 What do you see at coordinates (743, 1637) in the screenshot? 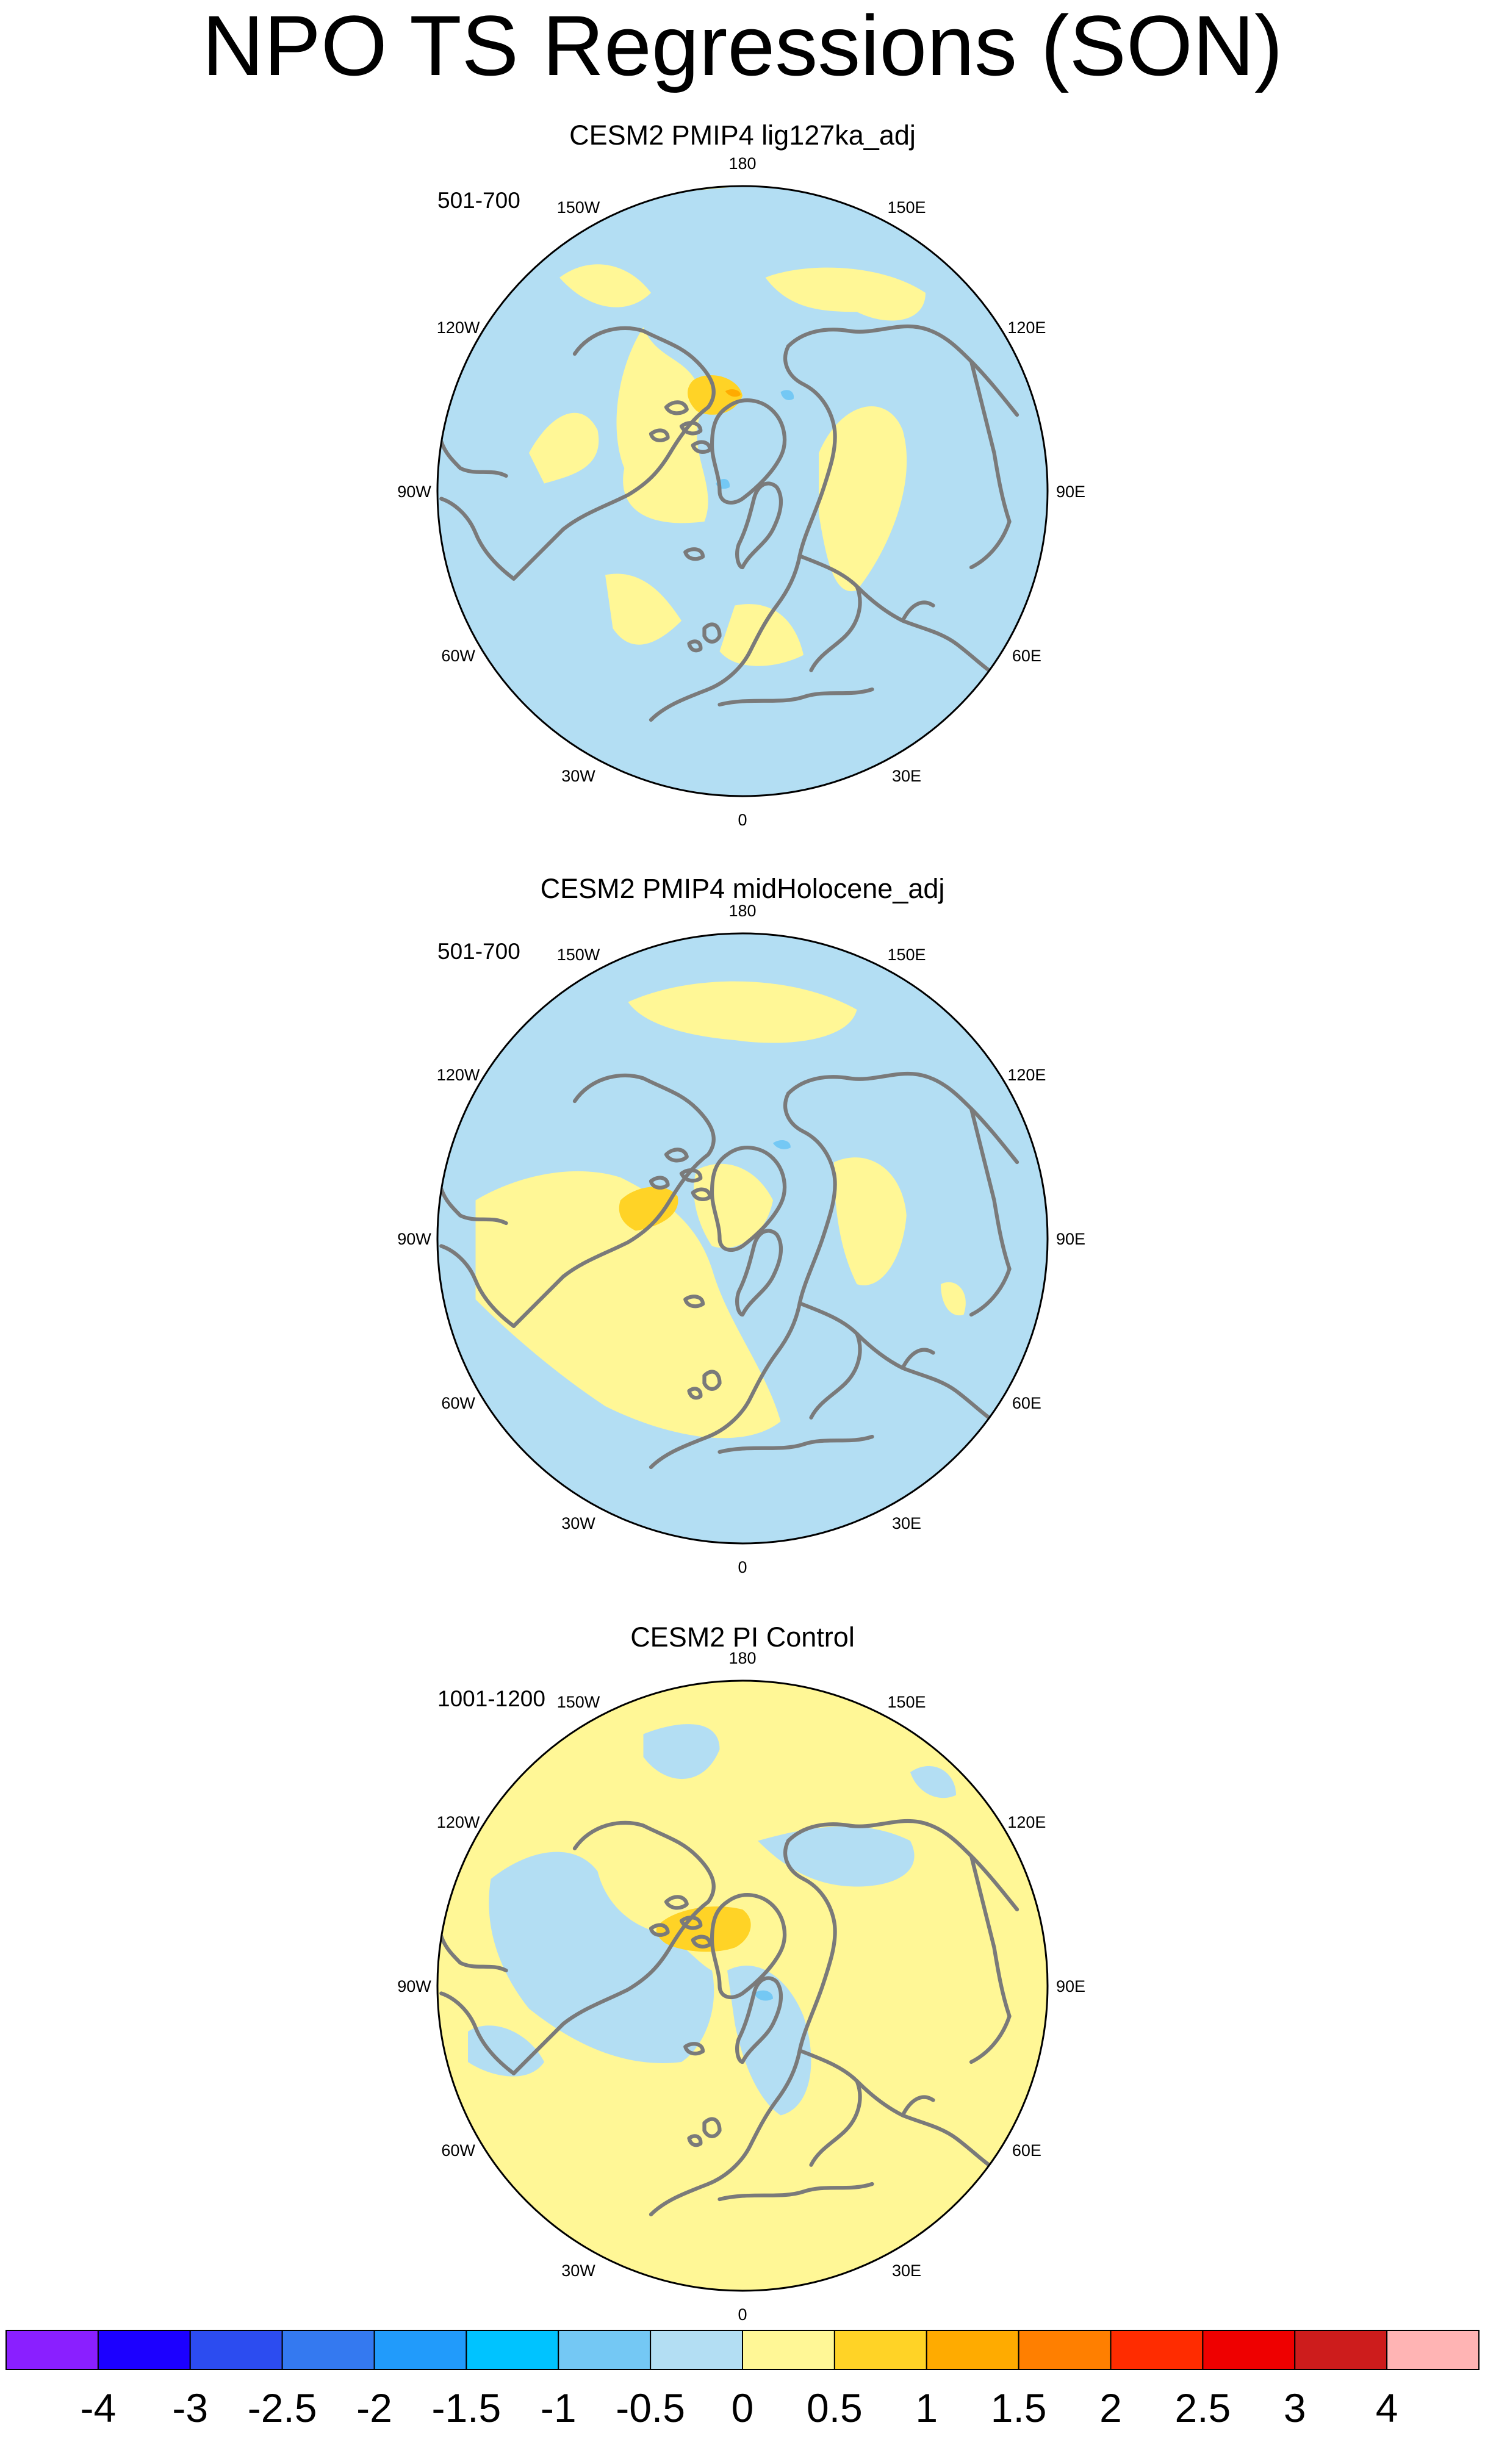
I see `panel-title: CESM2 PI Control` at bounding box center [743, 1637].